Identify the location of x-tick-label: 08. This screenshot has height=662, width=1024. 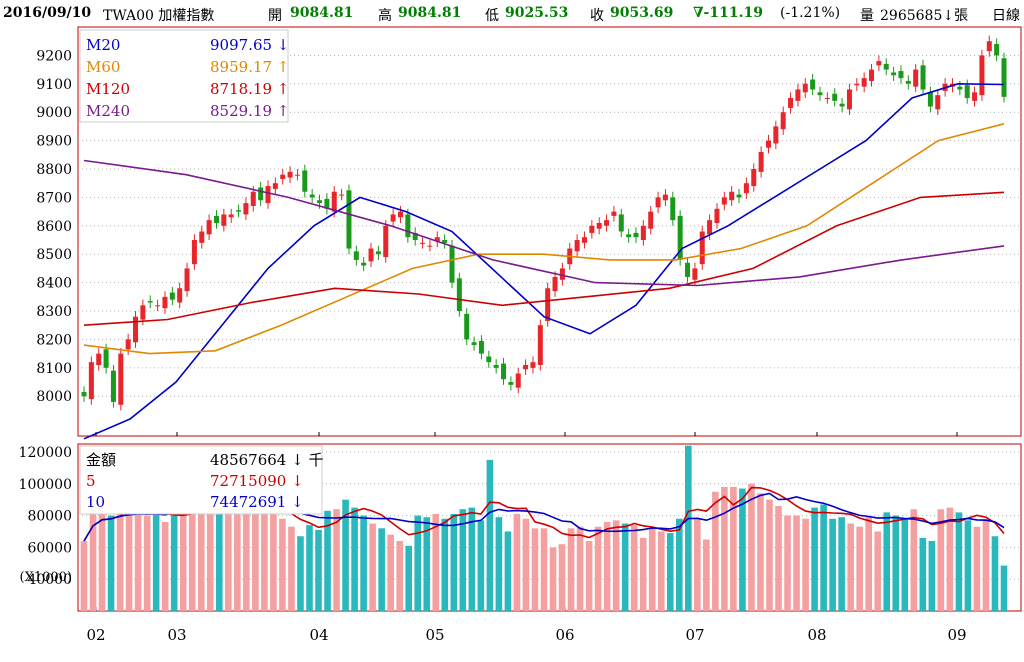
(816, 635).